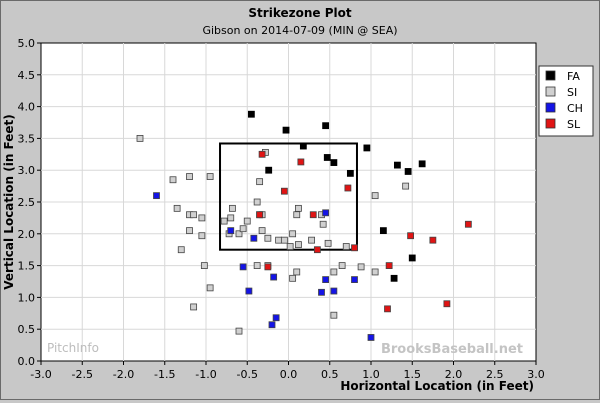 Image resolution: width=600 pixels, height=403 pixels. What do you see at coordinates (299, 30) in the screenshot?
I see `chart-subtitle: Gibson on 2014-07-09 (MIN @ SEA)` at bounding box center [299, 30].